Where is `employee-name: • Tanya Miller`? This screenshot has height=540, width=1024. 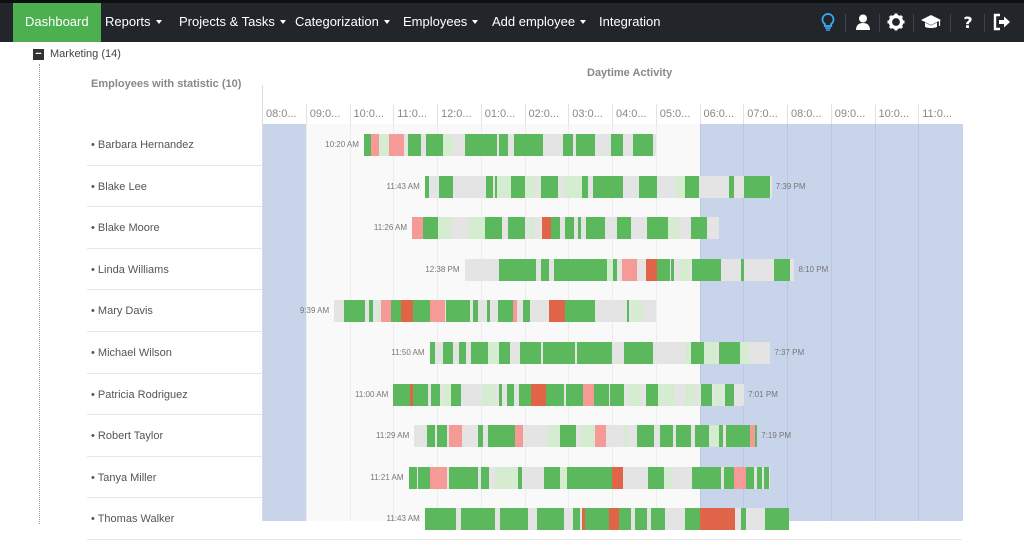
employee-name: • Tanya Miller is located at coordinates (124, 477).